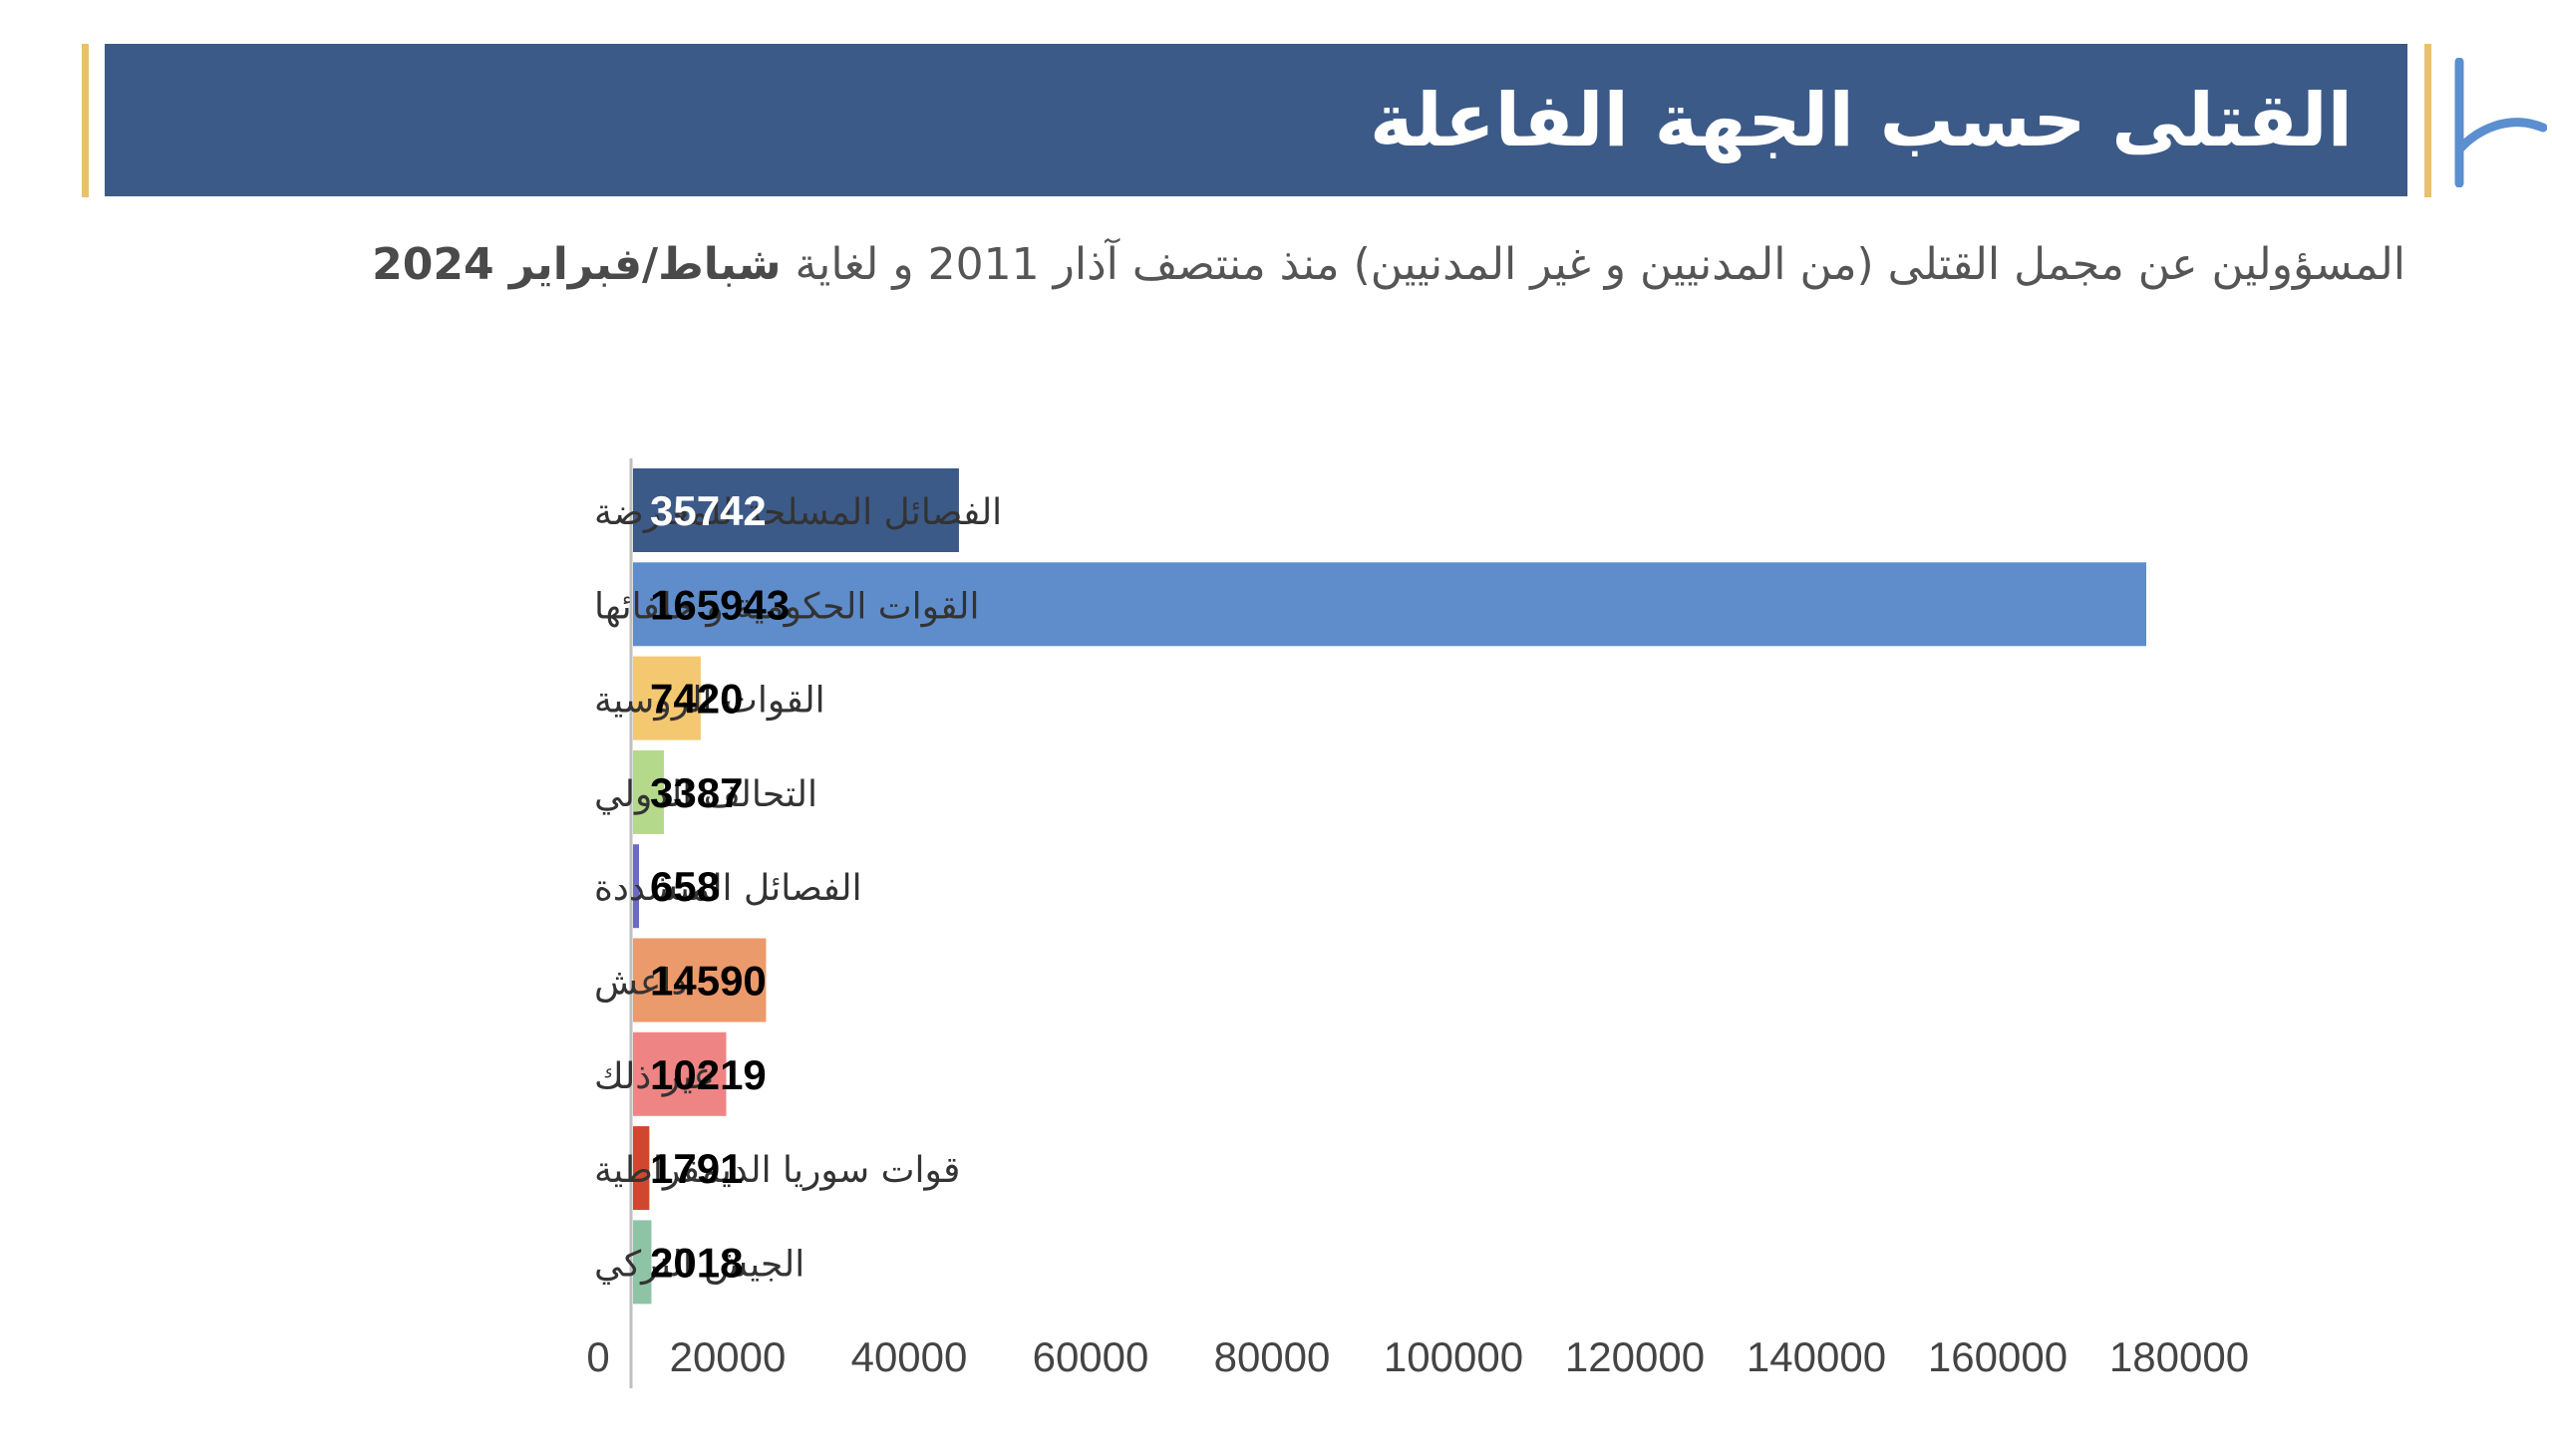  I want to click on category-label-5: الفصائل المتشددة, so click(728, 888).